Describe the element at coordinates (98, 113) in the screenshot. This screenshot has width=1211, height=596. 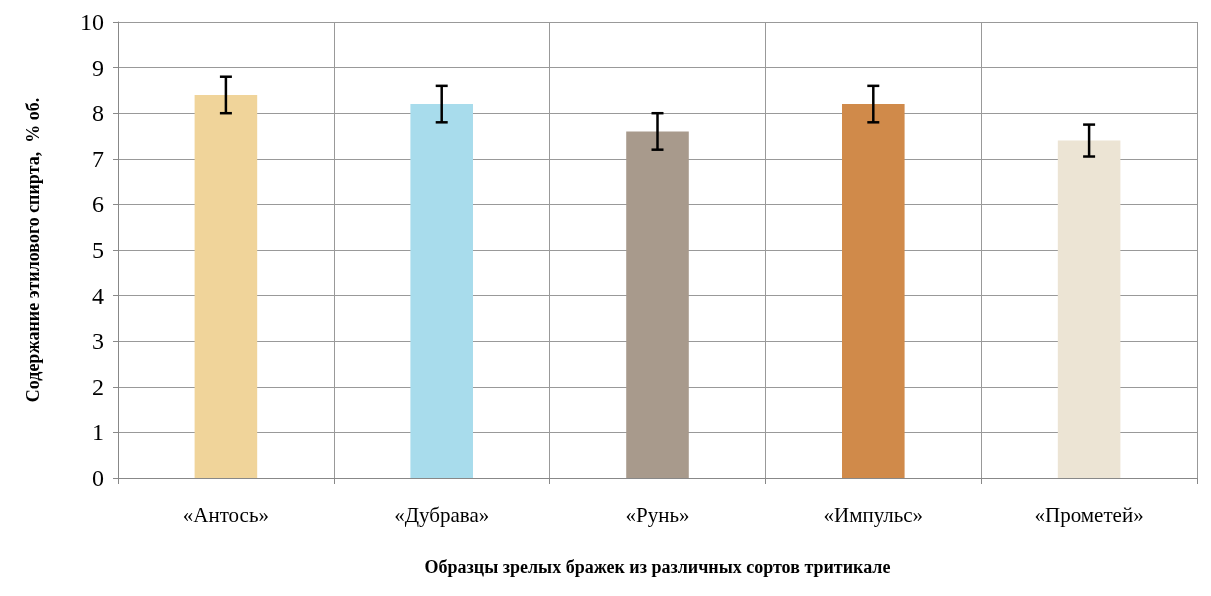
I see `y-tick-label: 8` at that location.